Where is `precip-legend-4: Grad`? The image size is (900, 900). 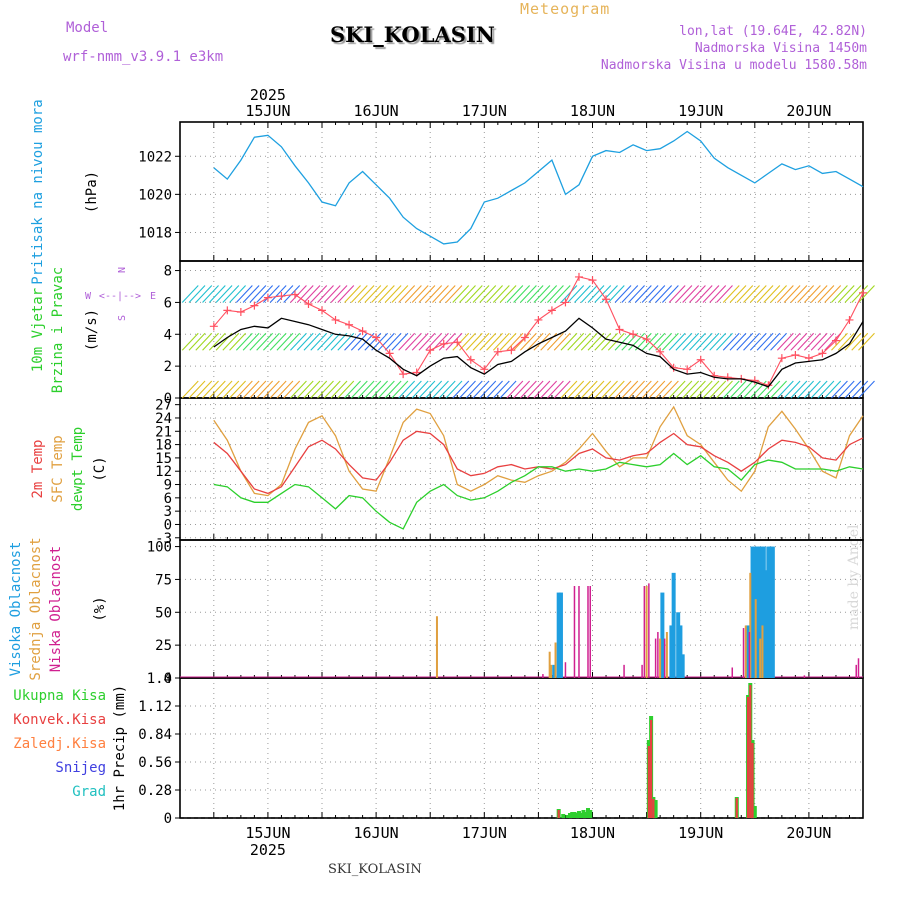
precip-legend-4: Grad is located at coordinates (89, 792).